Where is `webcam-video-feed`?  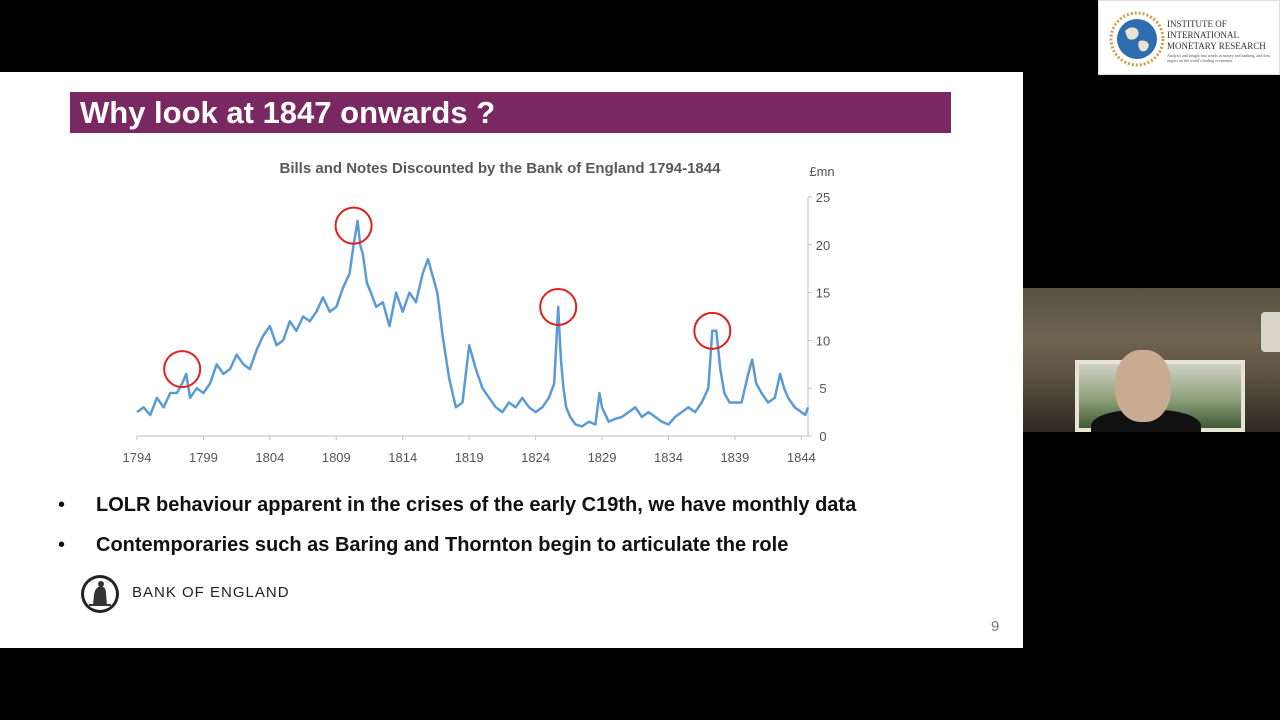 webcam-video-feed is located at coordinates (1151, 360).